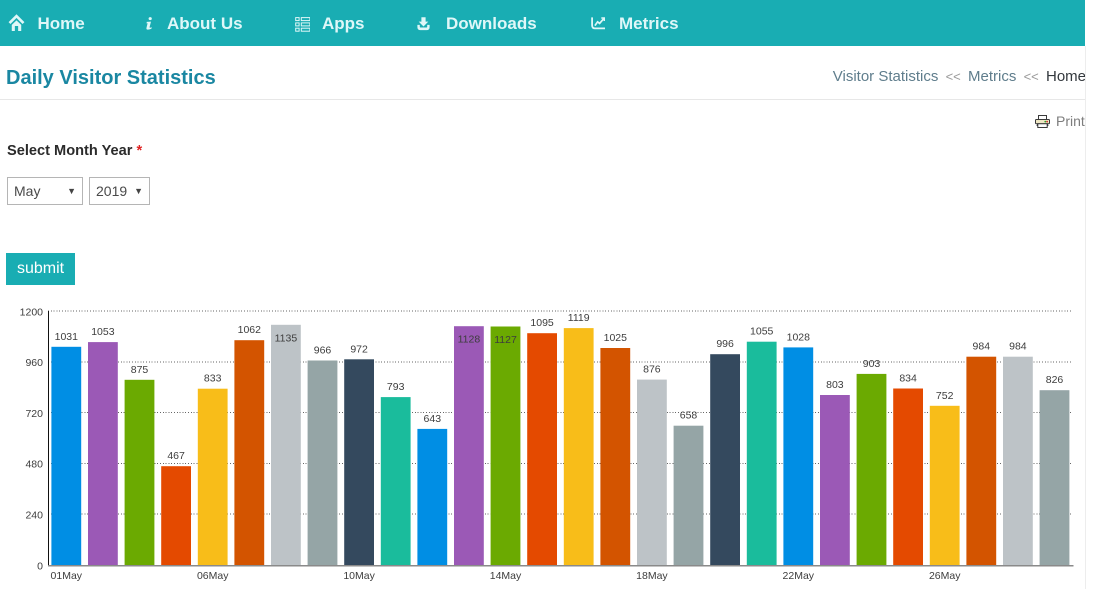 The height and width of the screenshot is (589, 1097). Describe the element at coordinates (506, 576) in the screenshot. I see `svg-text: 14May` at that location.